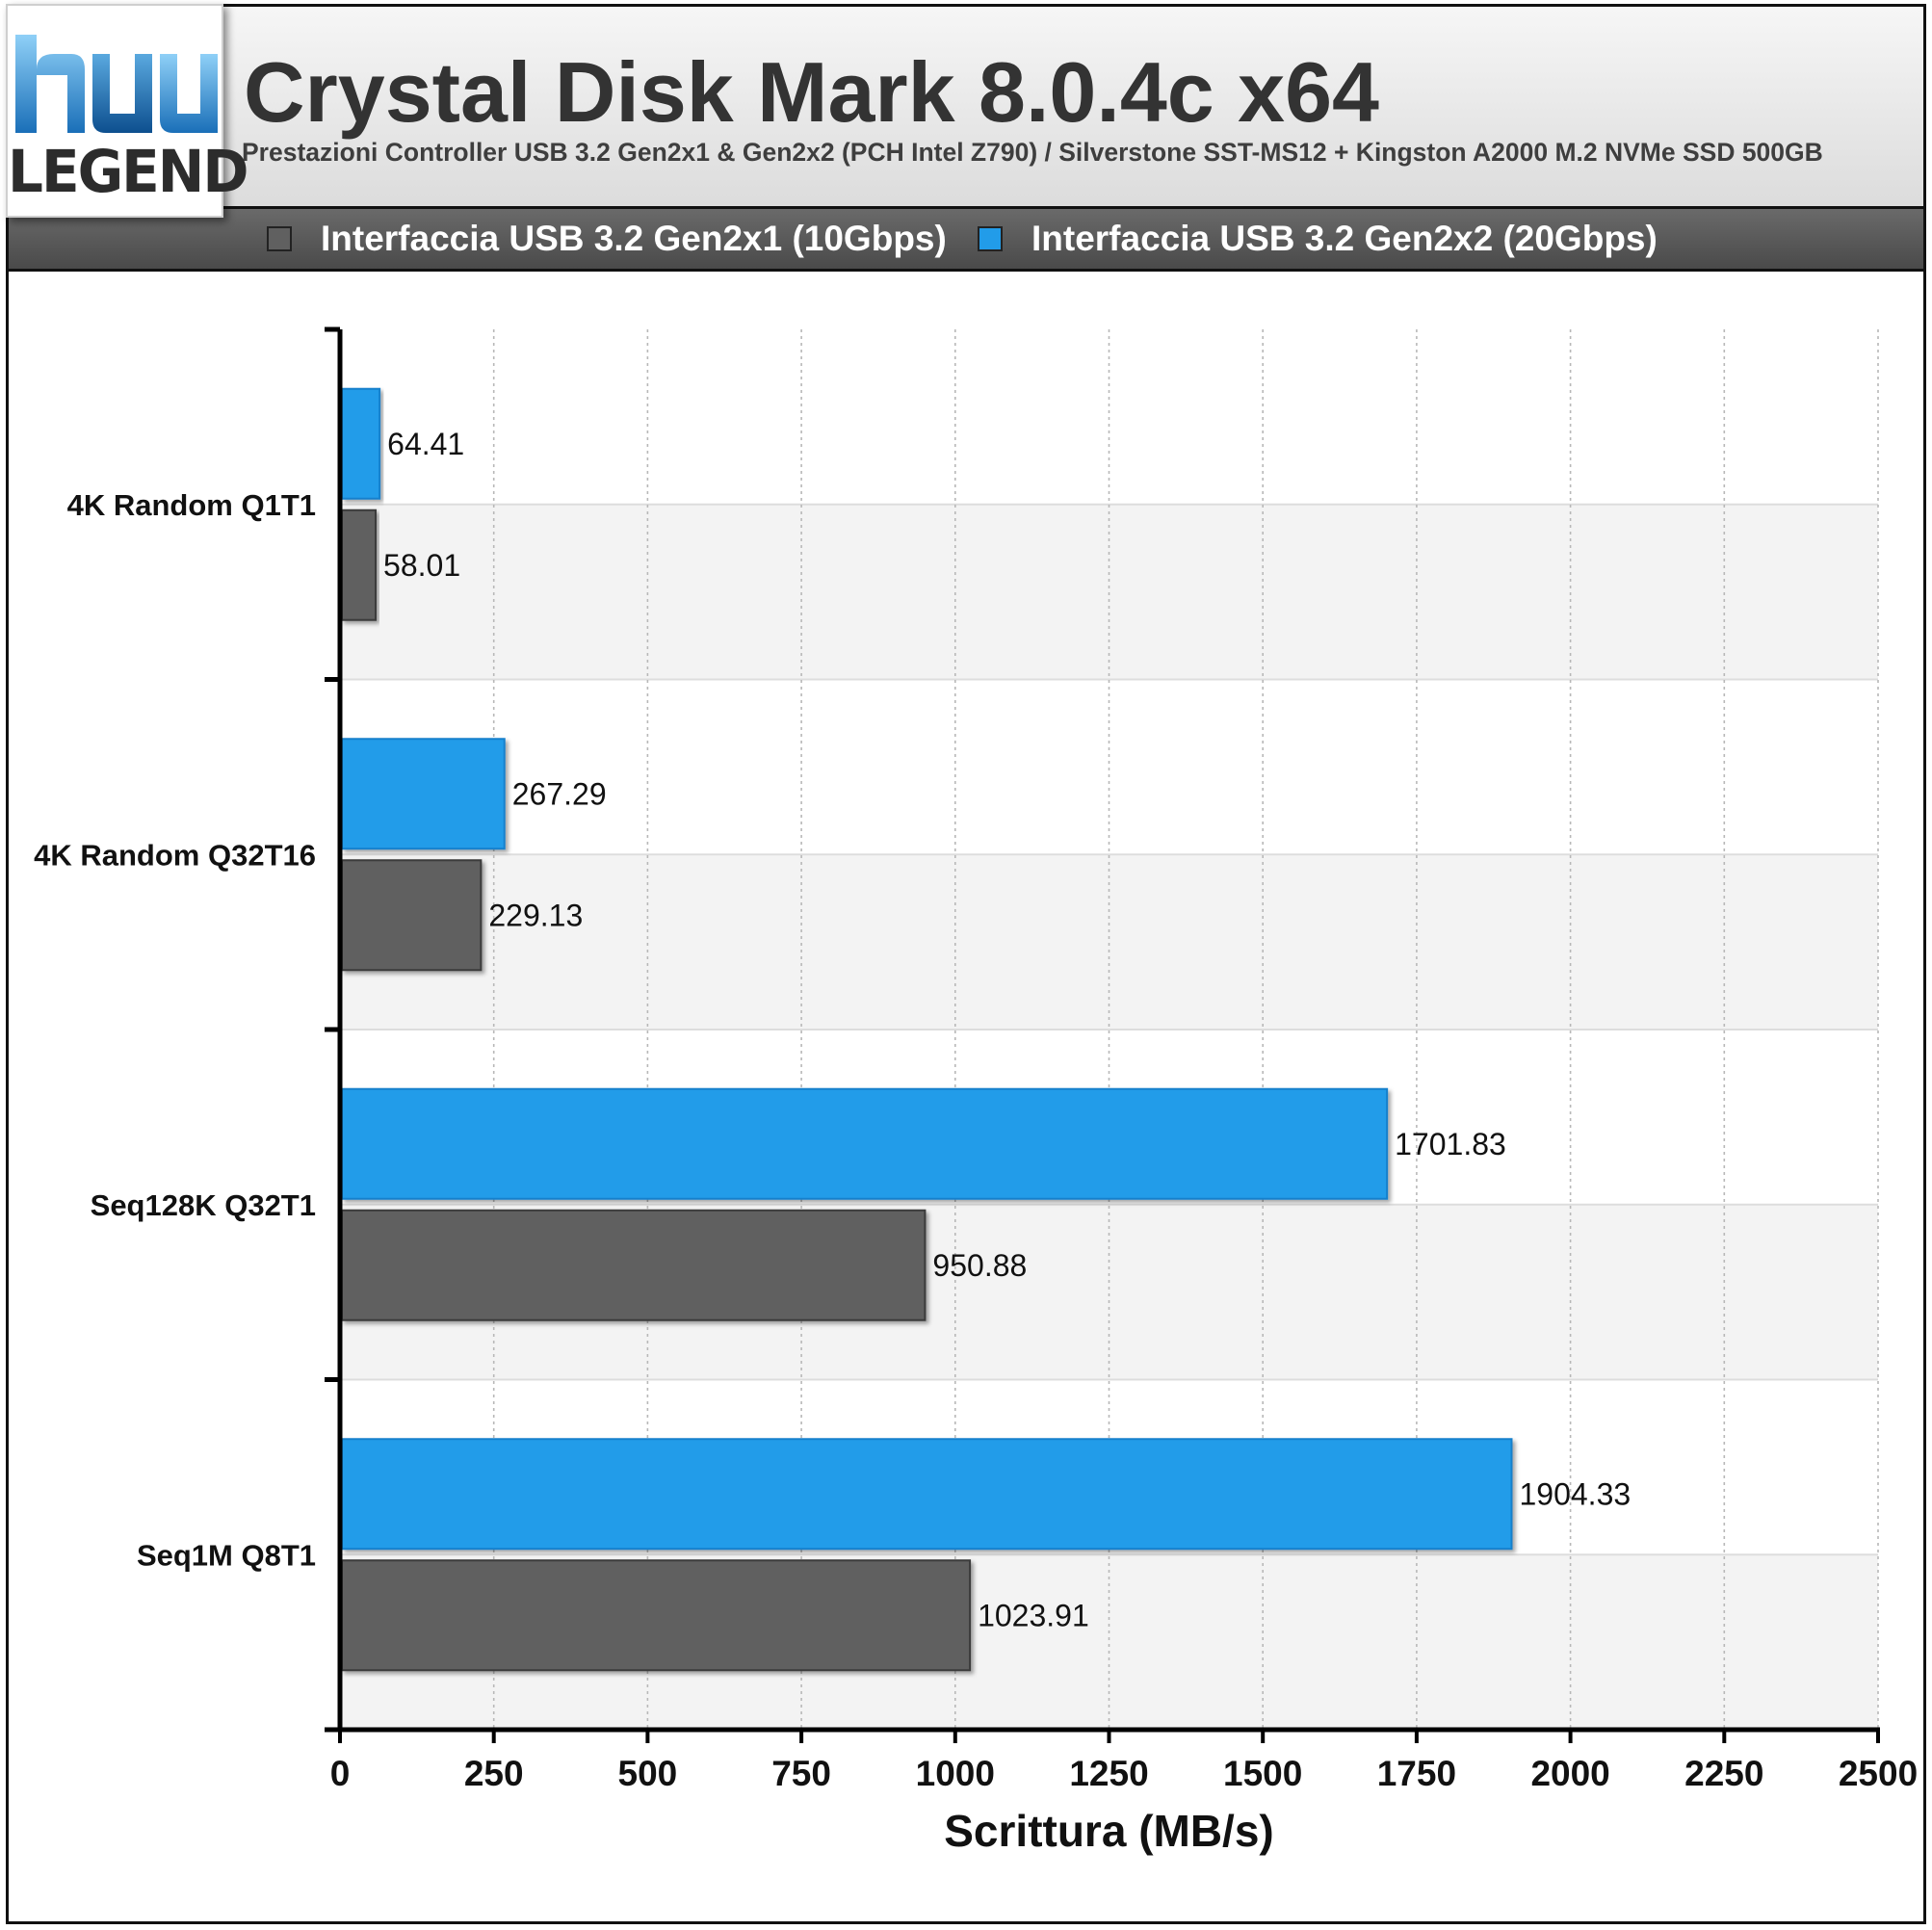  What do you see at coordinates (990, 238) in the screenshot?
I see `legend-swatch-gen2x2` at bounding box center [990, 238].